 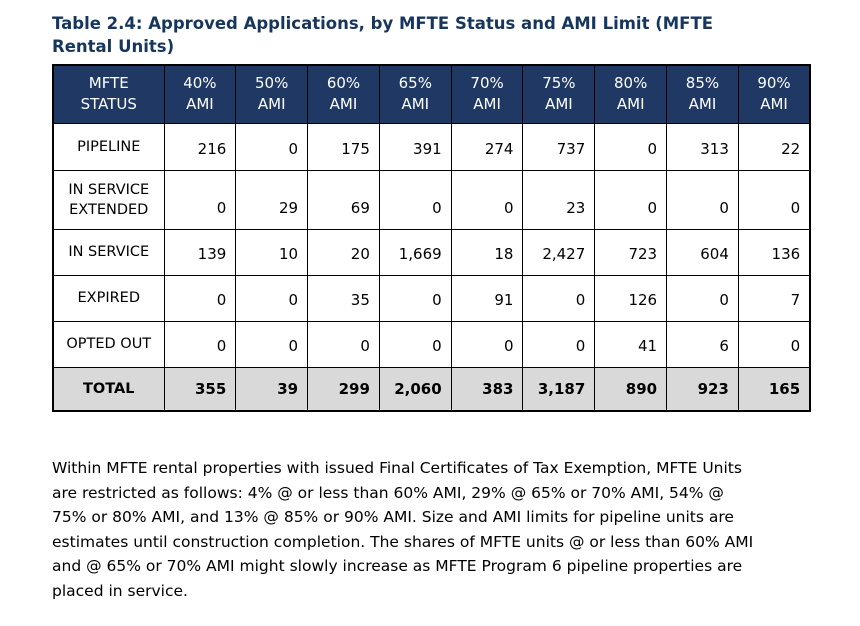 I want to click on cell-inservice-65: 1,669, so click(x=415, y=252).